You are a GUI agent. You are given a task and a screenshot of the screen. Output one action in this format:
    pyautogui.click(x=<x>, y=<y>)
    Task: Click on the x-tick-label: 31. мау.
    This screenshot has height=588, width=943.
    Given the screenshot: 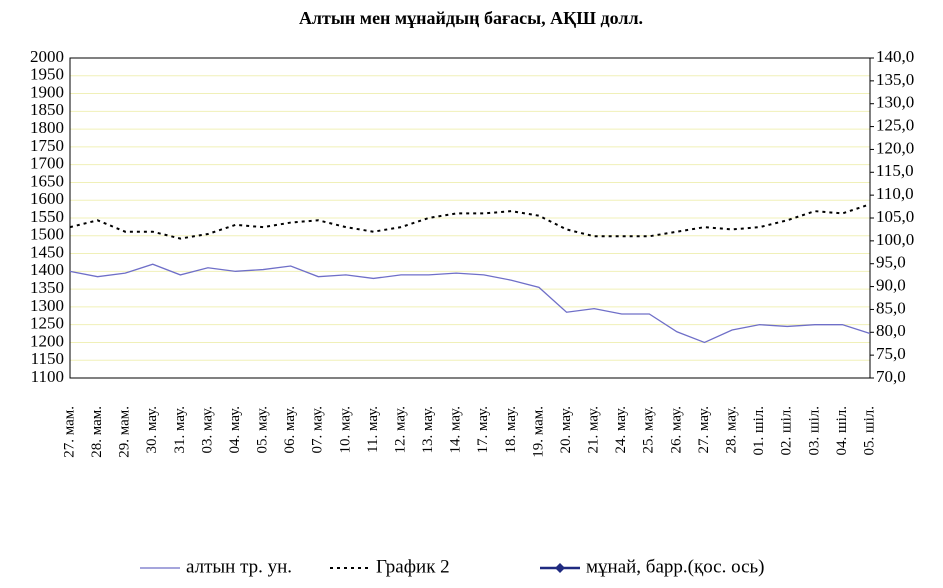 What is the action you would take?
    pyautogui.click(x=180, y=430)
    